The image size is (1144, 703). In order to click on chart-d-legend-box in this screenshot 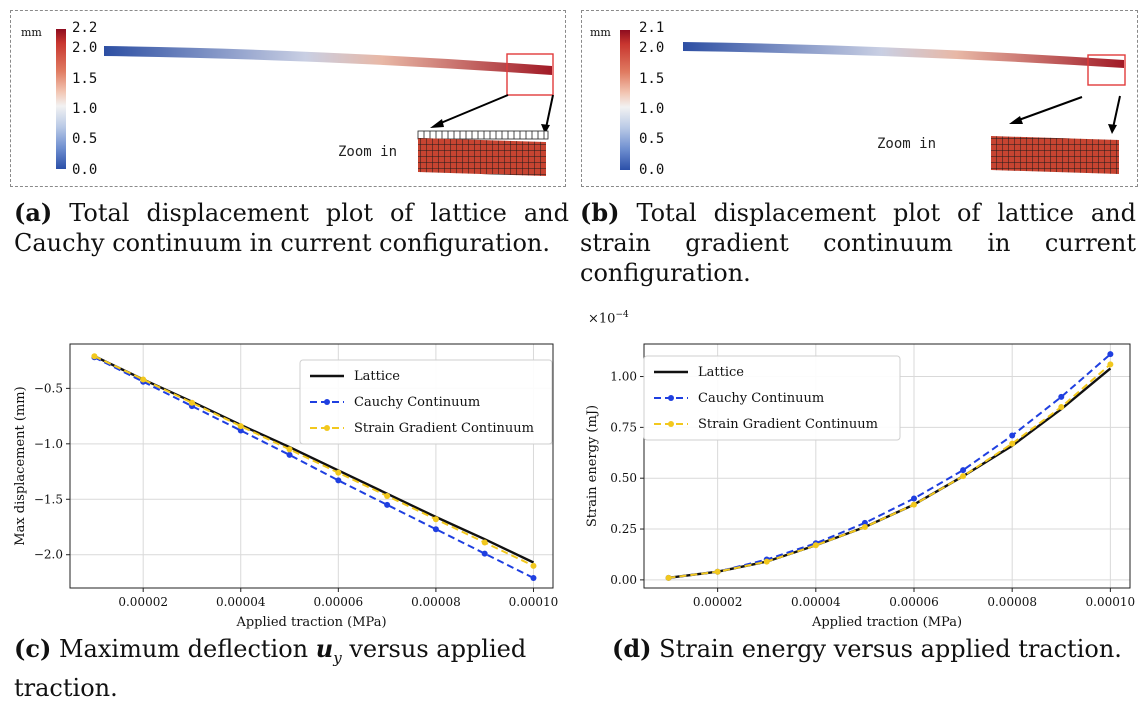, I will do `click(772, 398)`.